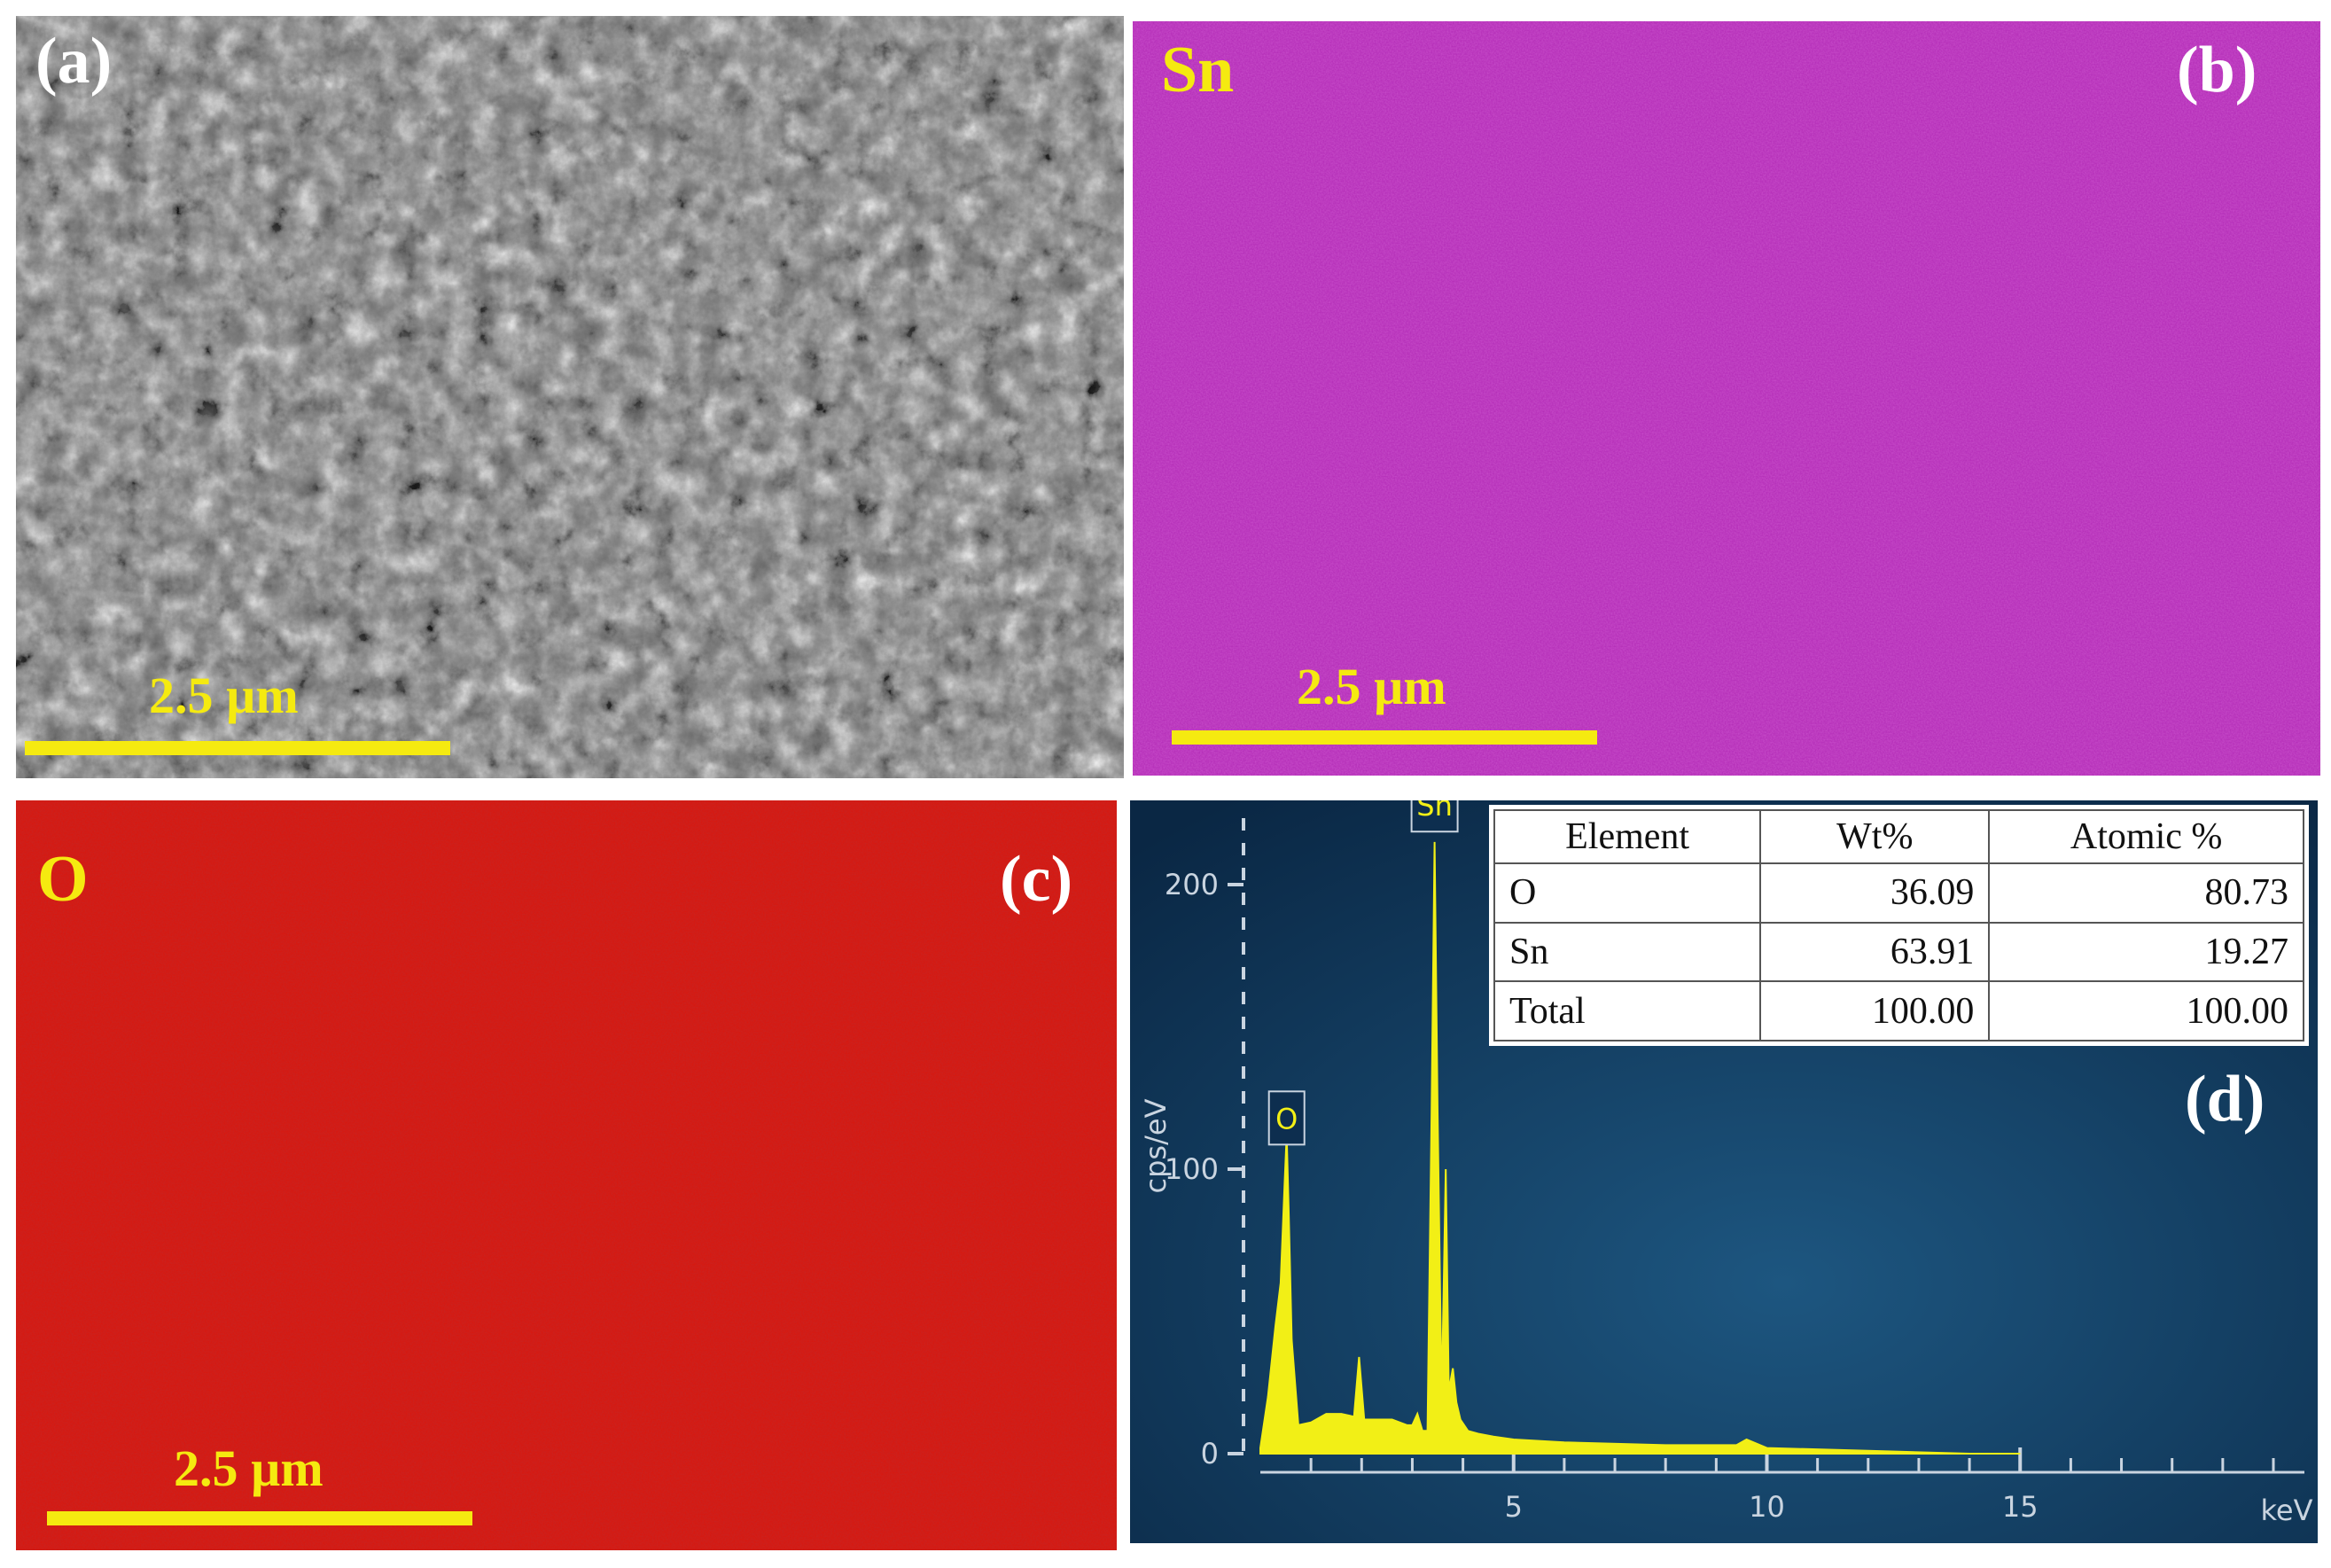  Describe the element at coordinates (1210, 1453) in the screenshot. I see `y-tick-label: 0` at that location.